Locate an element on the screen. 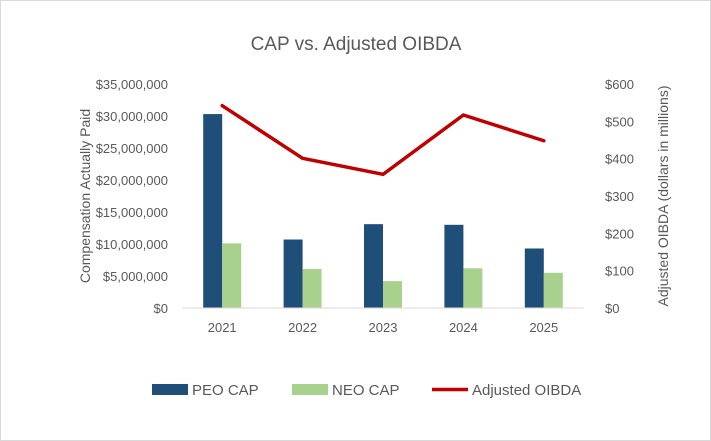 This screenshot has width=711, height=441. legend-label-peo-cap: PEO CAP is located at coordinates (225, 390).